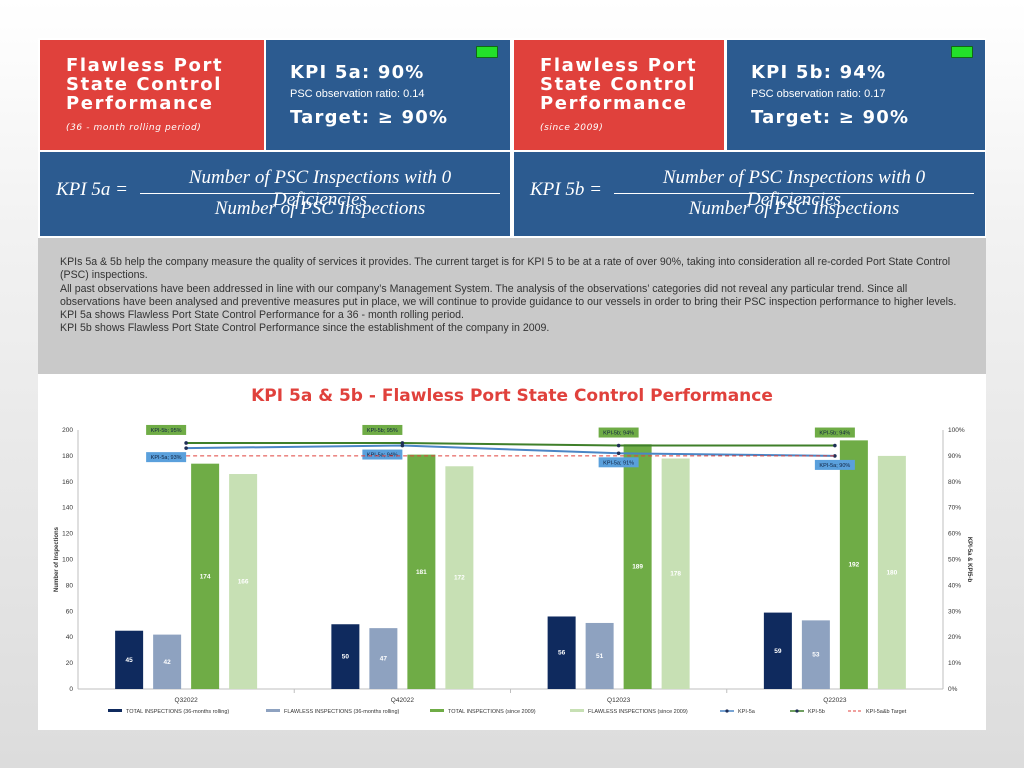  I want to click on x-tick-label: Q12023, so click(619, 700).